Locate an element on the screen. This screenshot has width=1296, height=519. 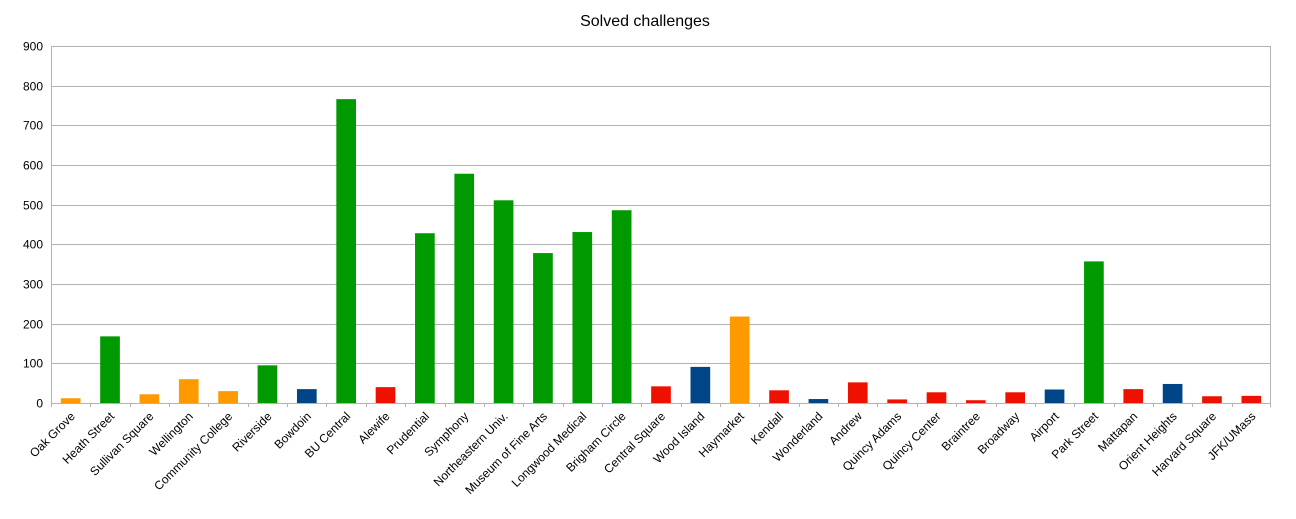
y-tick-label: 900 is located at coordinates (33, 47).